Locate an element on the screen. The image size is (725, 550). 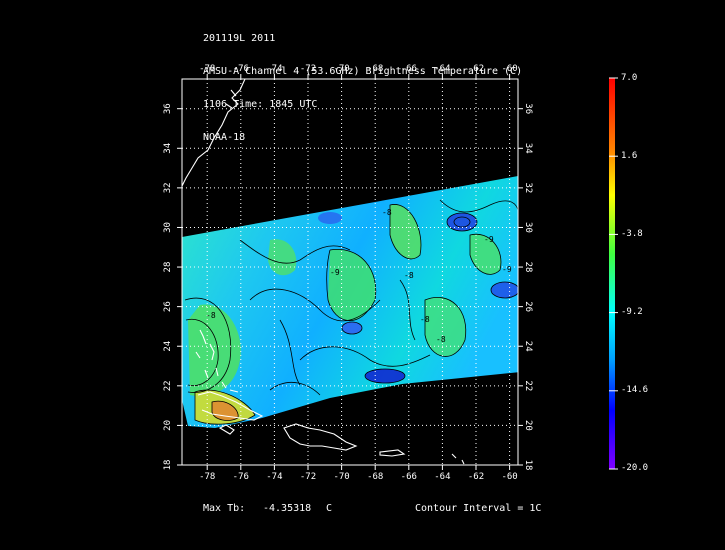
contour-interval: Contour Interval = 1C is located at coordinates (478, 508).